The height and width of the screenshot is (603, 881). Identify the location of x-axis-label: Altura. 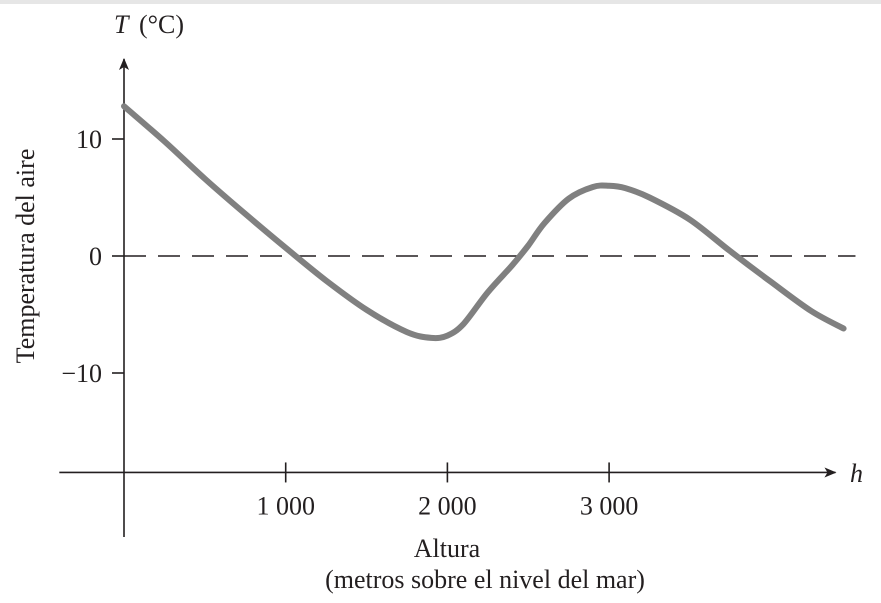
(447, 548).